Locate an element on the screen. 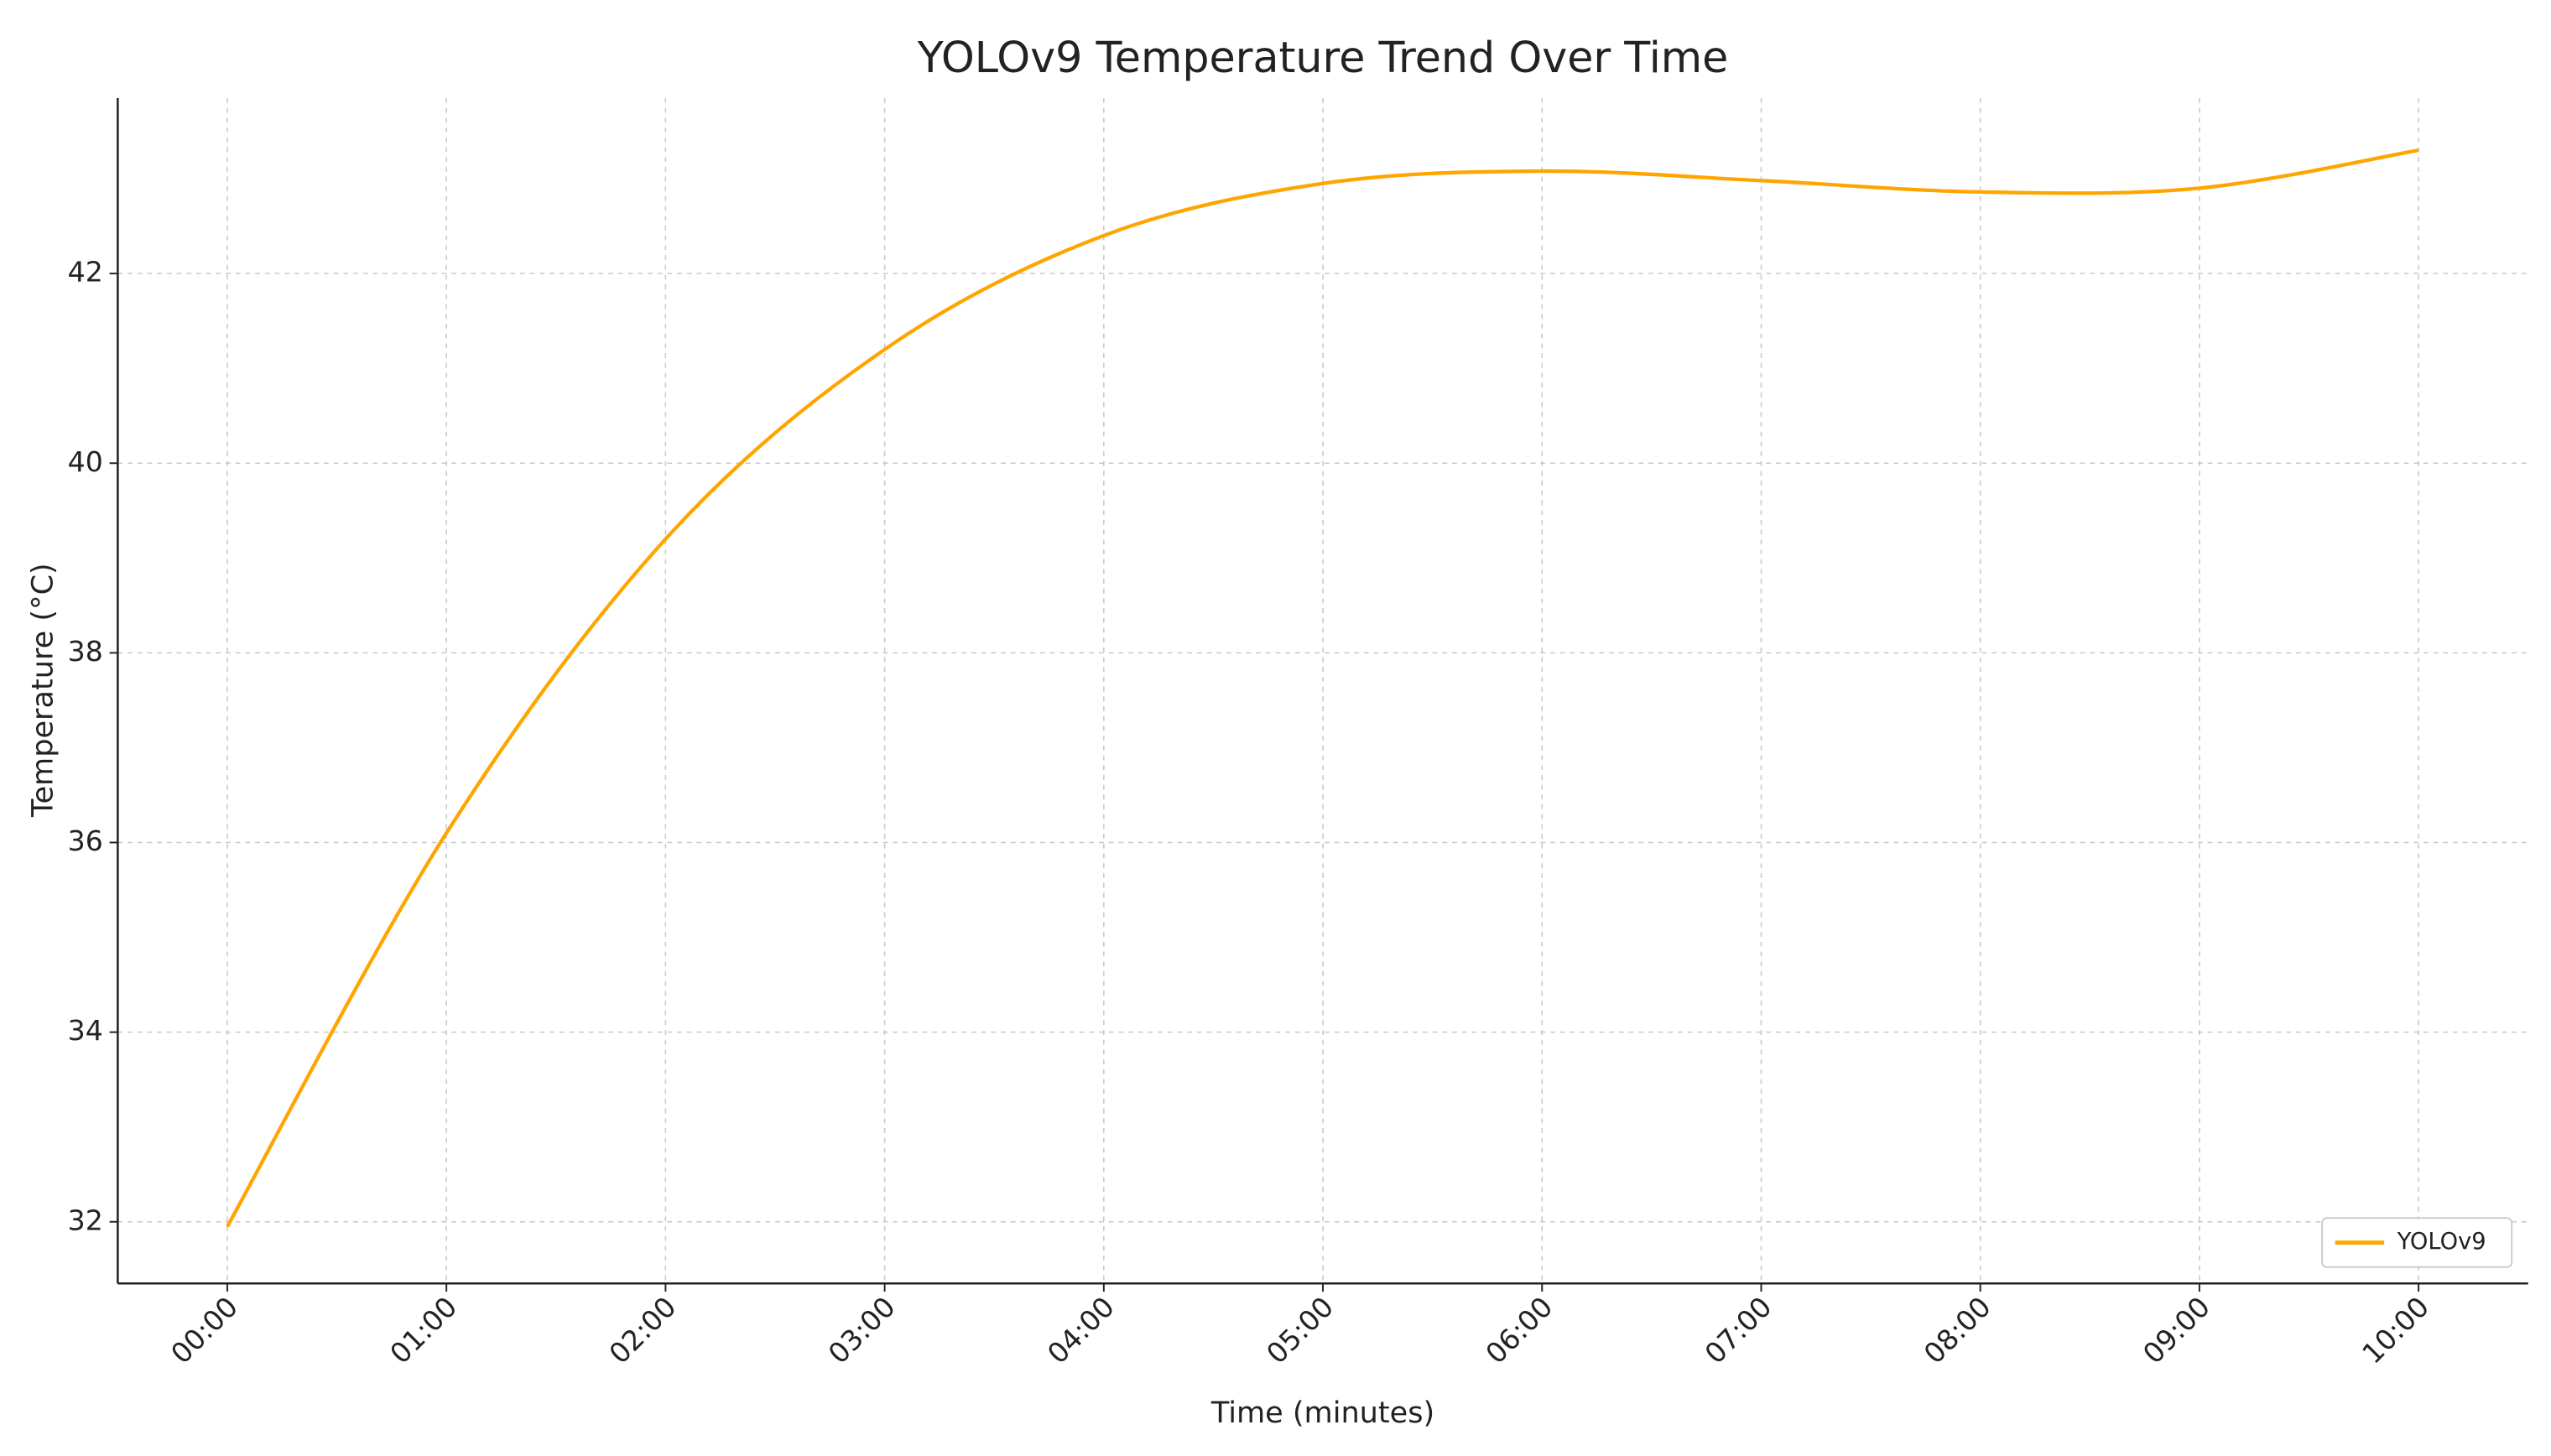 The height and width of the screenshot is (1456, 2551). y-axis-title: Temperature (°C) is located at coordinates (43, 690).